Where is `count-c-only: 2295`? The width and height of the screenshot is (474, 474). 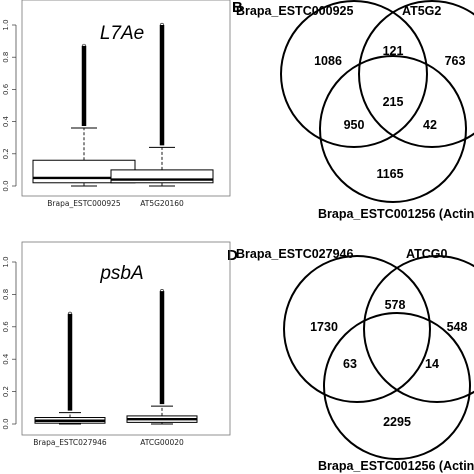 count-c-only: 2295 is located at coordinates (397, 422).